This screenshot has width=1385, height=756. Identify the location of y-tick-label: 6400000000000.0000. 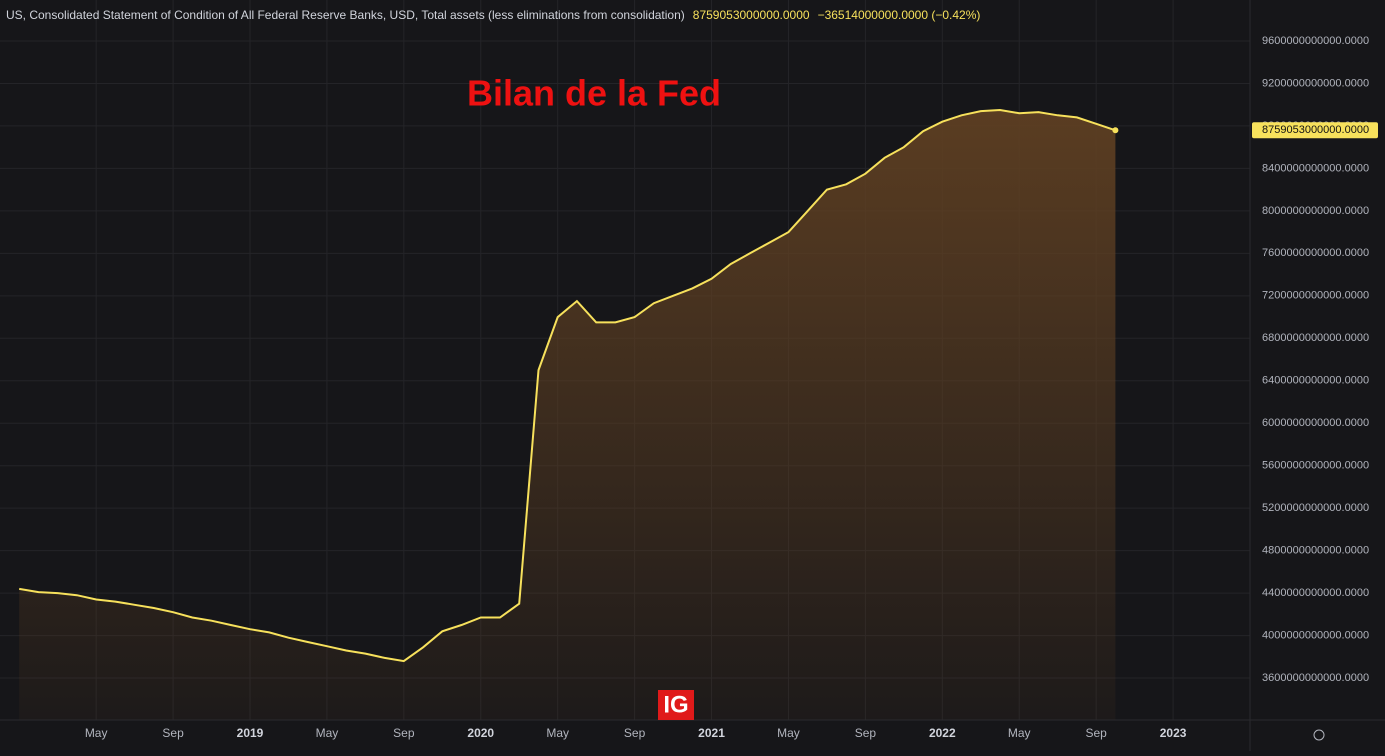
(1315, 381).